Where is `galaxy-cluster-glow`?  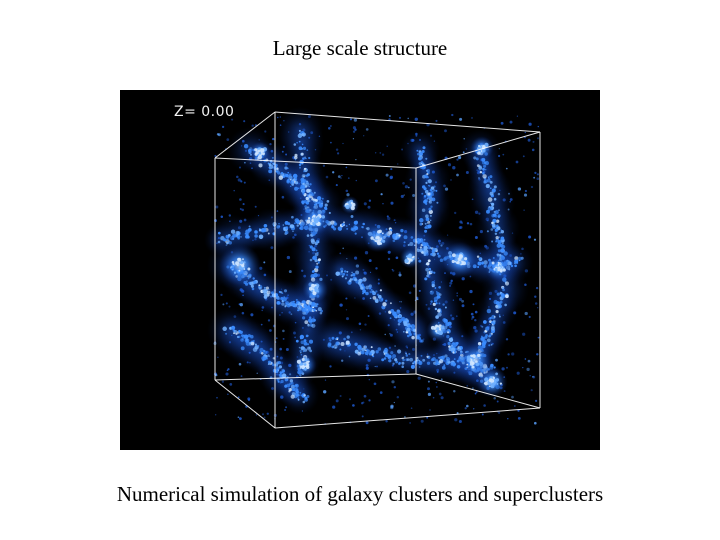
galaxy-cluster-glow is located at coordinates (475, 360).